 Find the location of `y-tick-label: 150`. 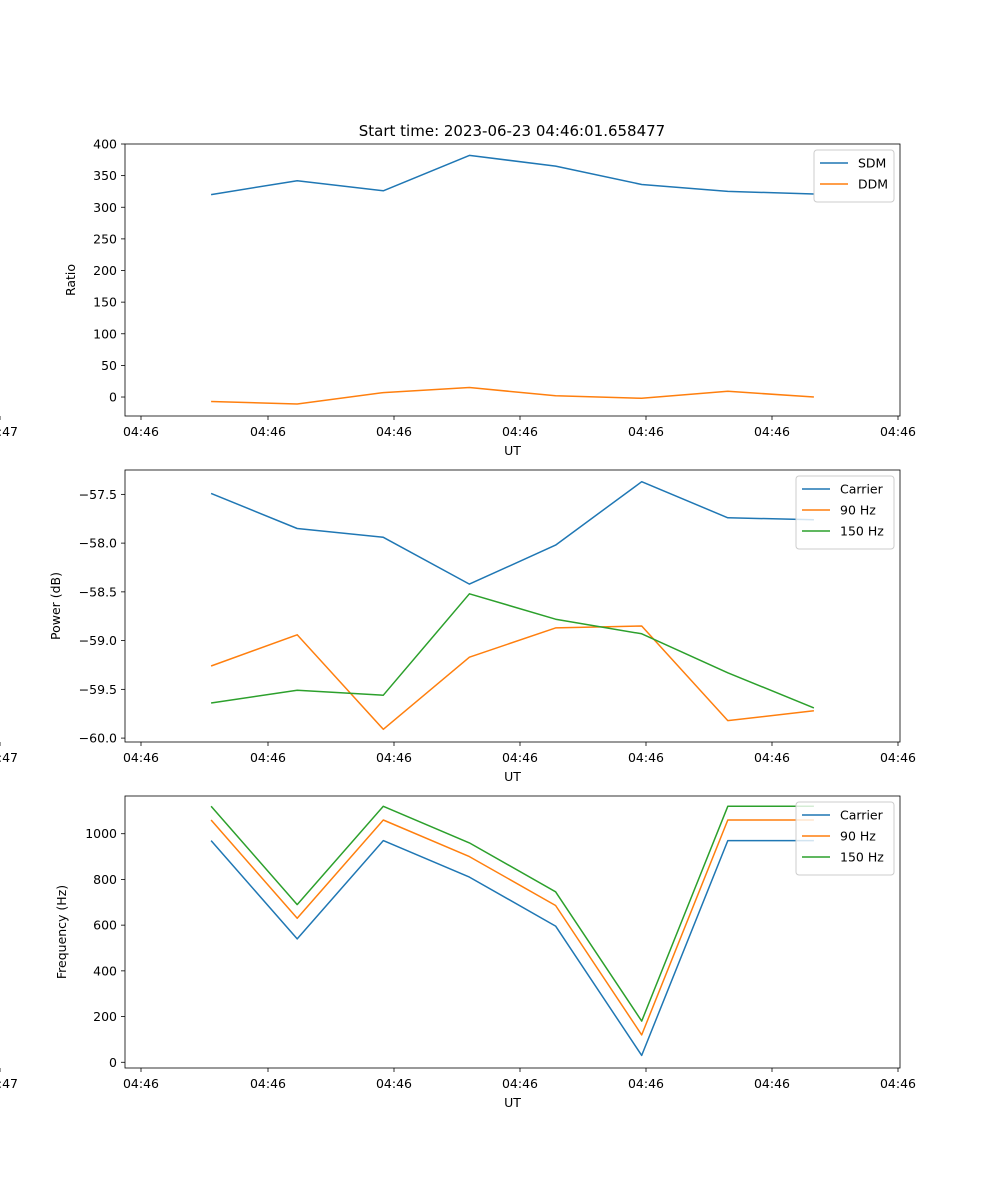

y-tick-label: 150 is located at coordinates (105, 302).